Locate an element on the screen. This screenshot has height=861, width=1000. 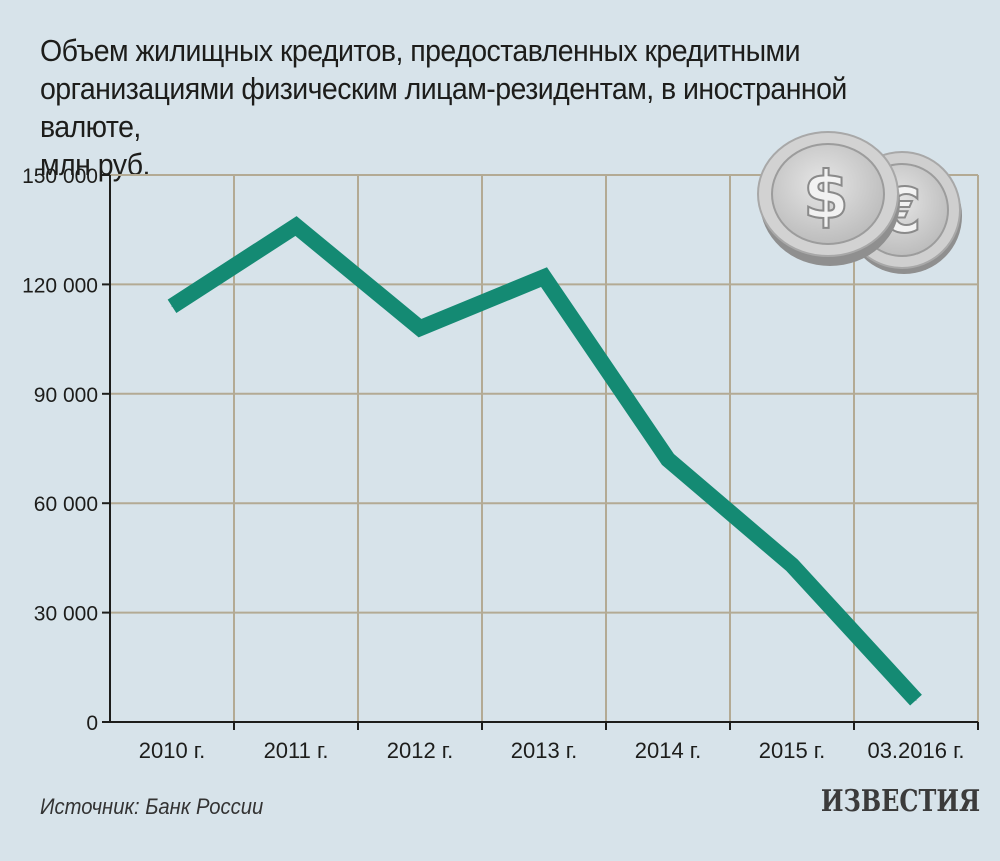
x-tick-label: 2012 г. is located at coordinates (420, 750).